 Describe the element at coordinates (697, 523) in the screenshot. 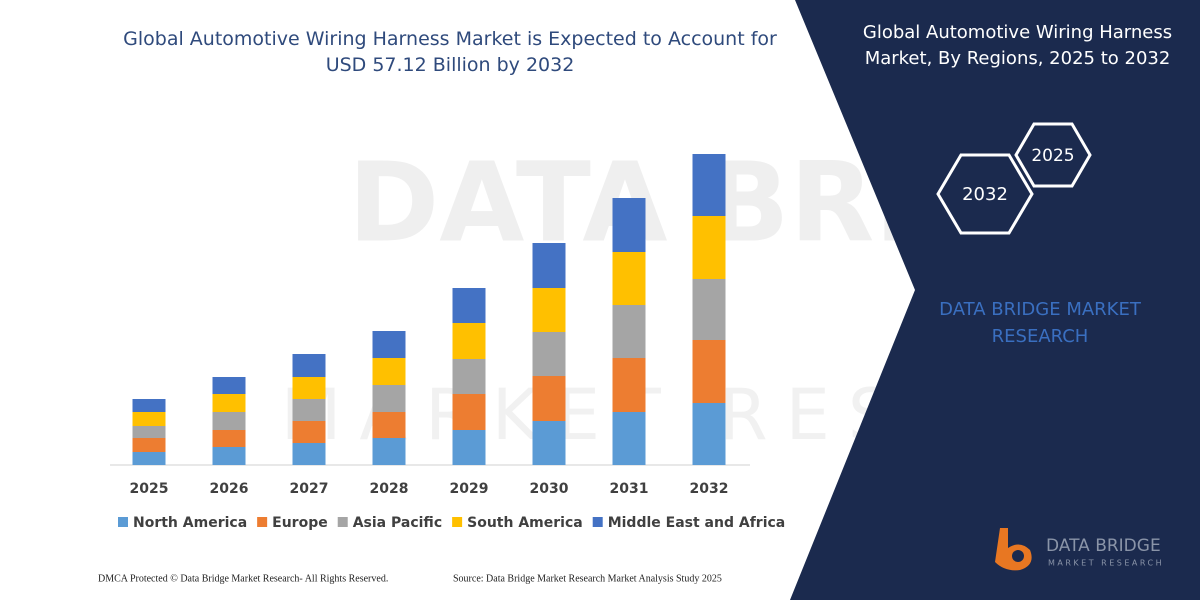

I see `legend-label: Middle East and Africa` at that location.